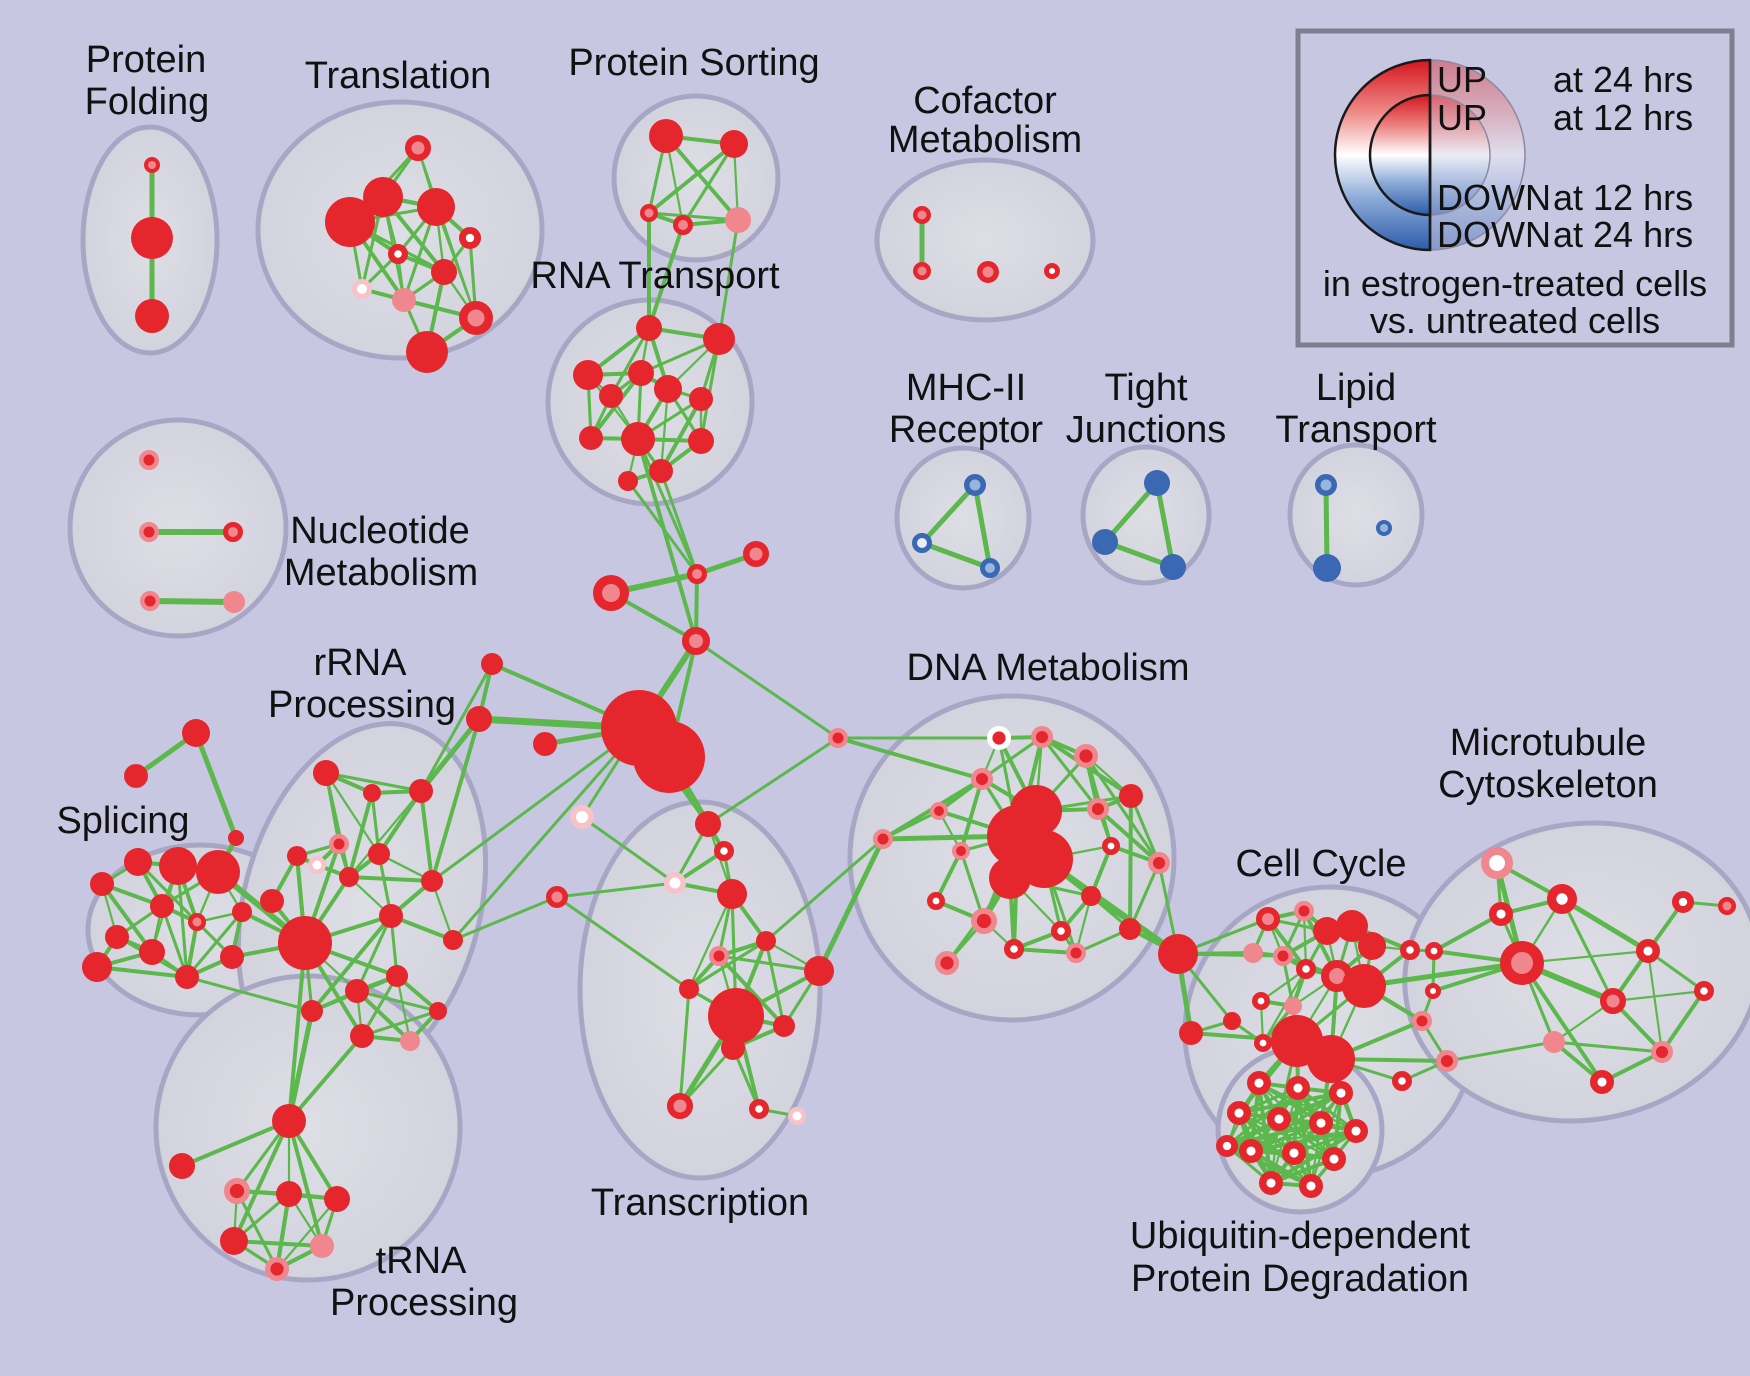 Image resolution: width=1750 pixels, height=1376 pixels. What do you see at coordinates (424, 1303) in the screenshot?
I see `cluster-label-trna: Processing` at bounding box center [424, 1303].